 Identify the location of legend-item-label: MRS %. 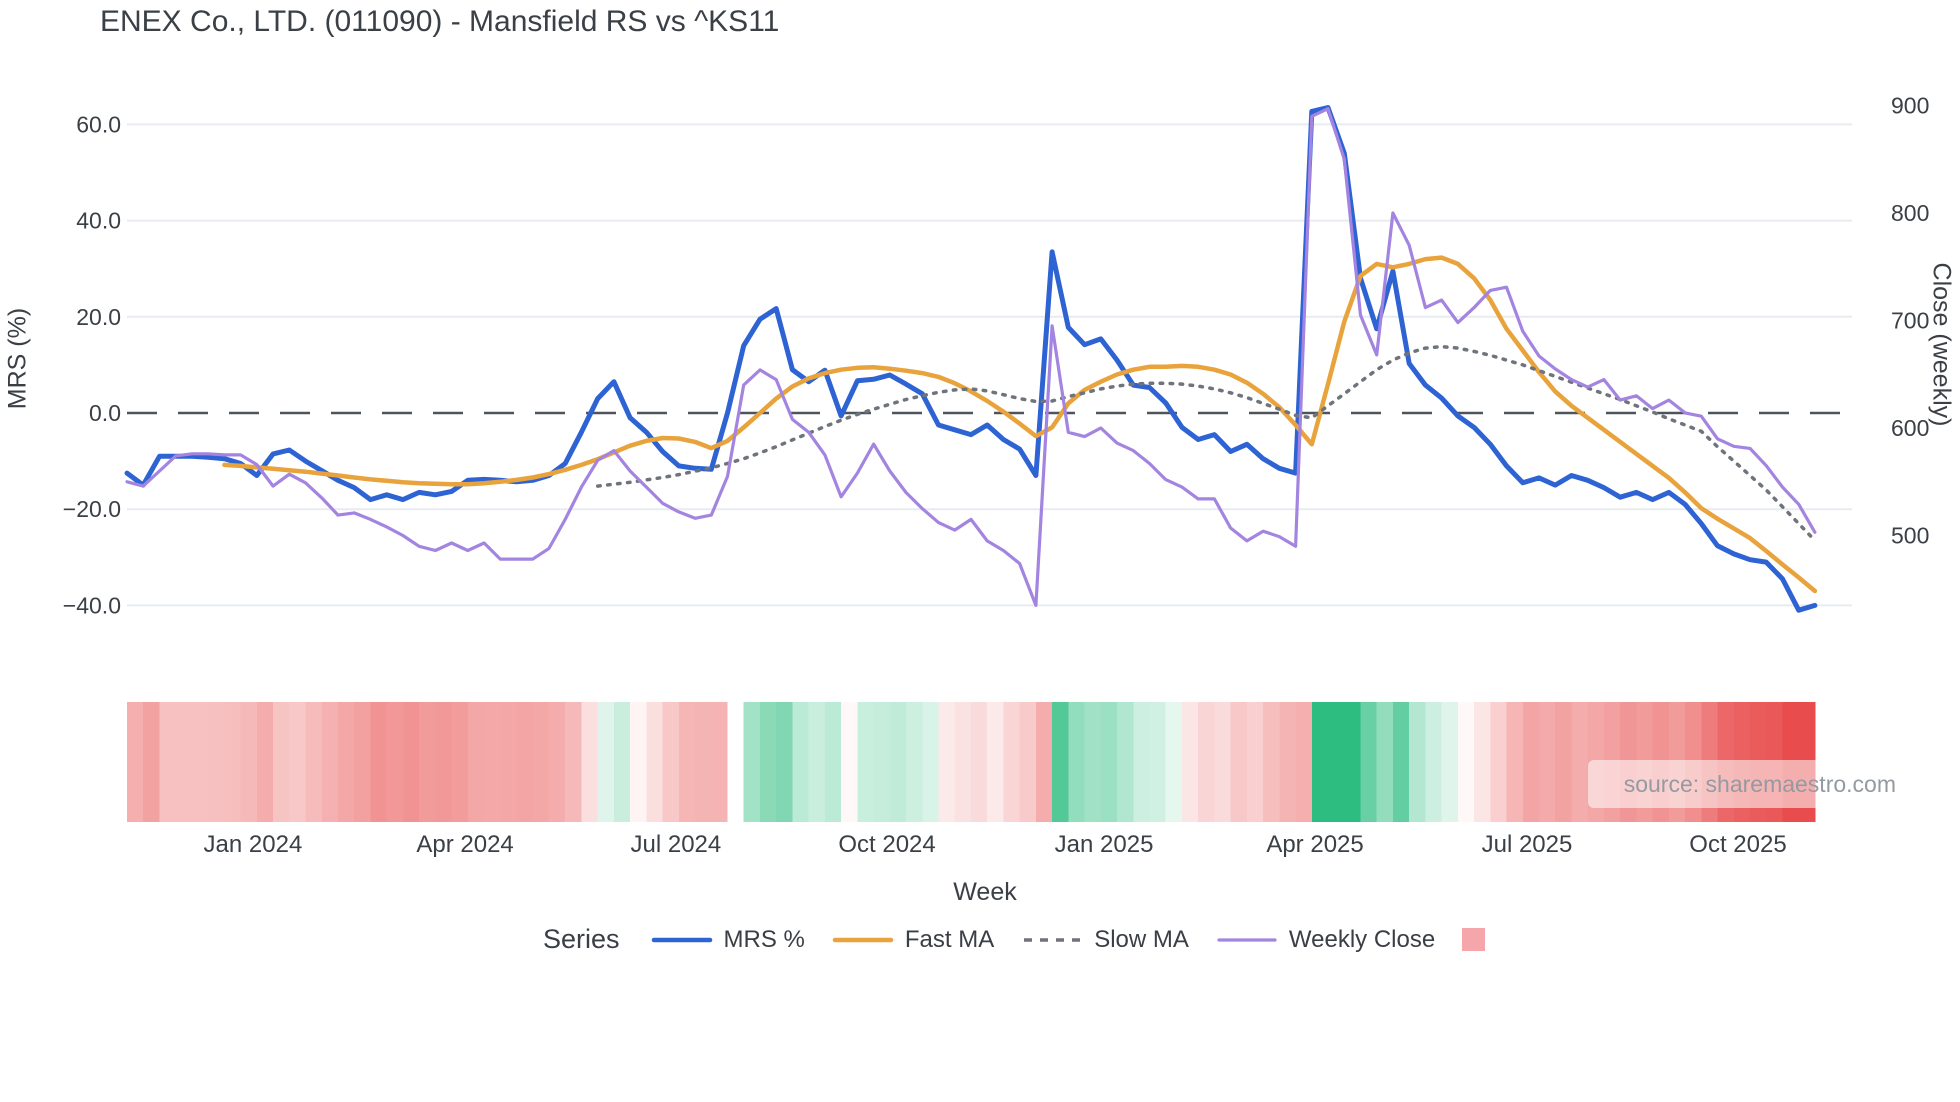
(764, 939).